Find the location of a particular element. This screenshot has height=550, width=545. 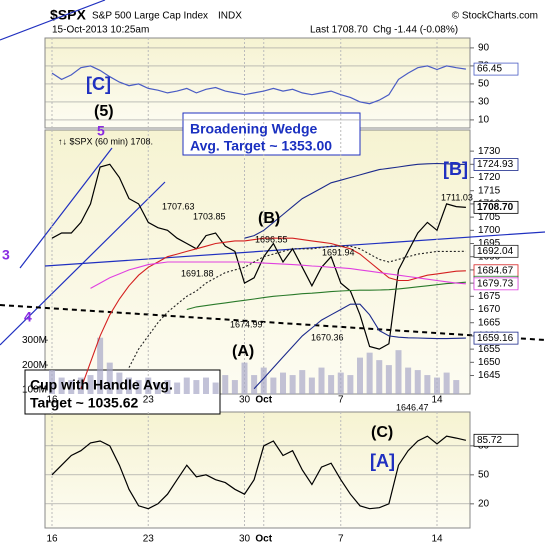

x-tick-label: 14 is located at coordinates (437, 400).